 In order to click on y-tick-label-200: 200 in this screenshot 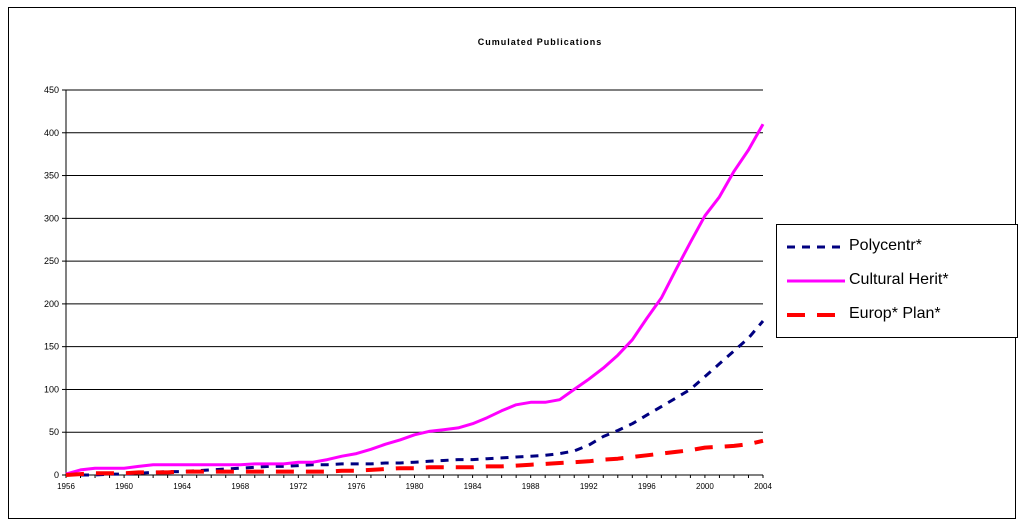, I will do `click(51, 304)`.